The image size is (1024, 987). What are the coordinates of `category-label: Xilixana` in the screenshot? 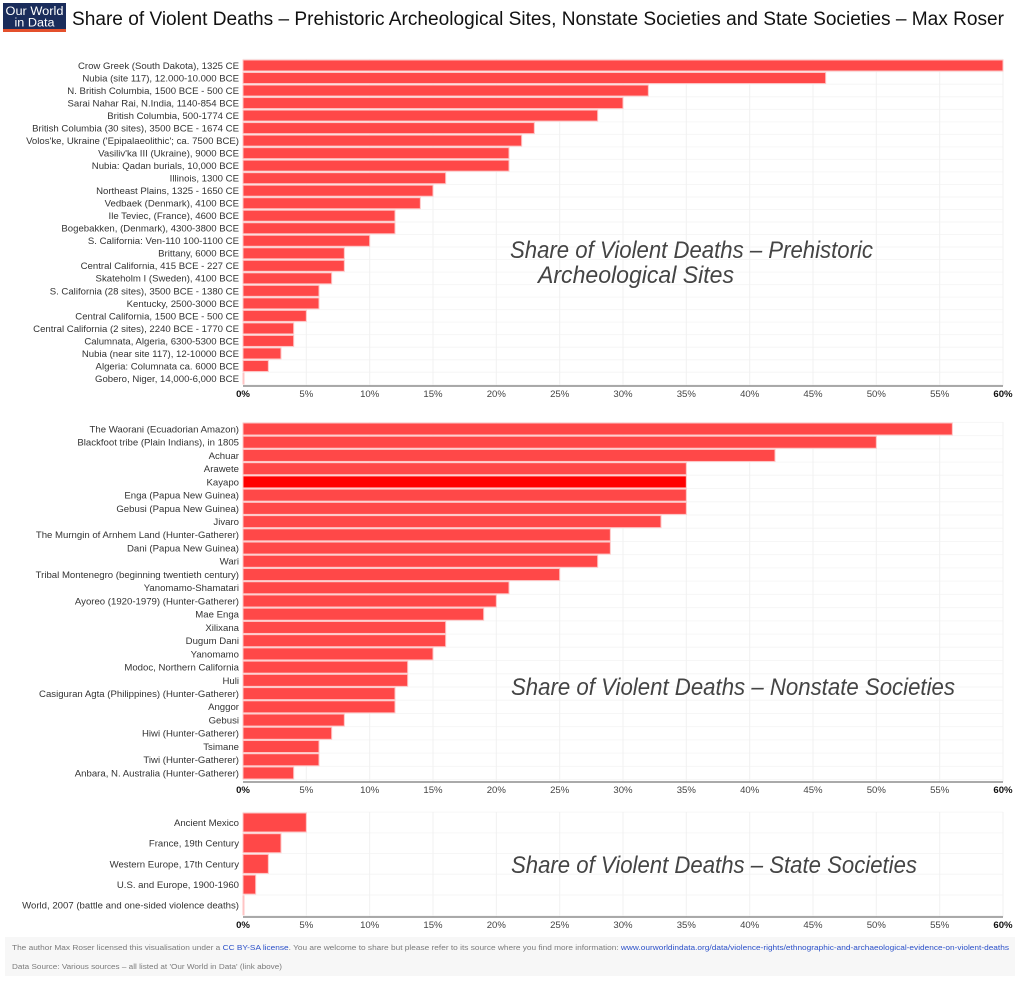 It's located at (222, 628).